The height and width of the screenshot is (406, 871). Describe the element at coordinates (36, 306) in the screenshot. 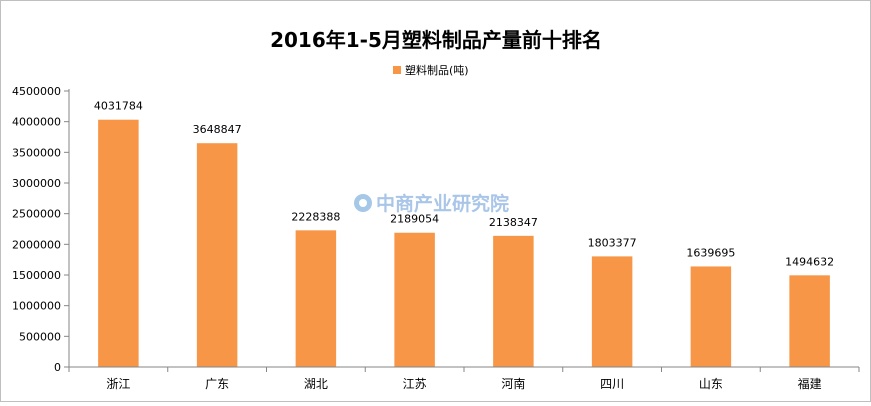

I see `y-tick-label: 1000000` at that location.